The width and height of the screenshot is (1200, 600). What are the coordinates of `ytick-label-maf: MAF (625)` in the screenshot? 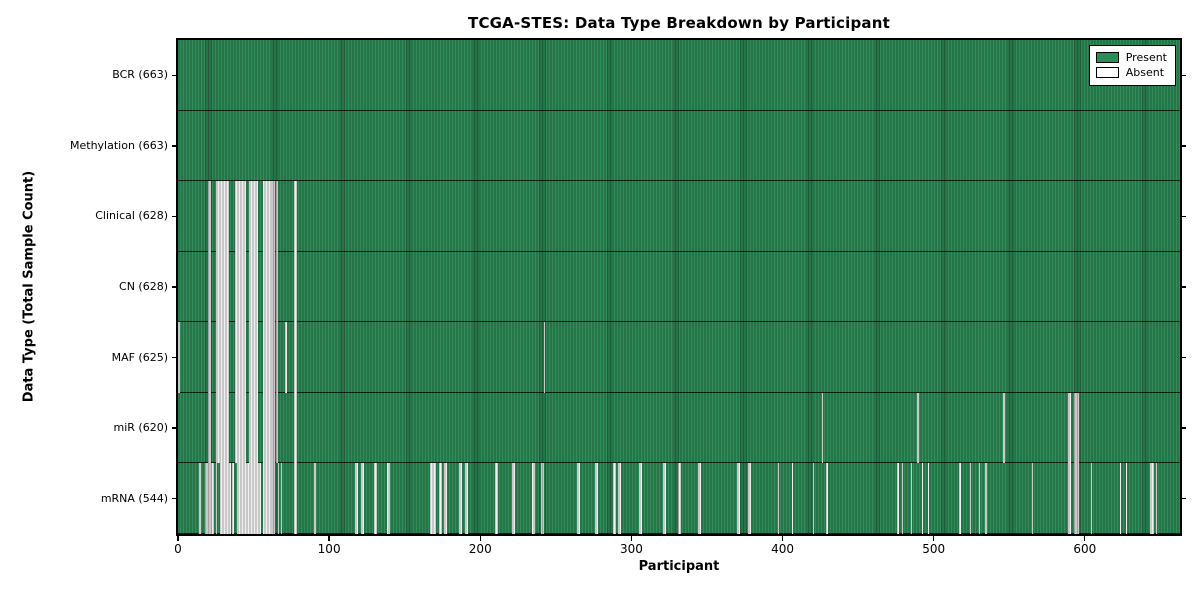 It's located at (139, 357).